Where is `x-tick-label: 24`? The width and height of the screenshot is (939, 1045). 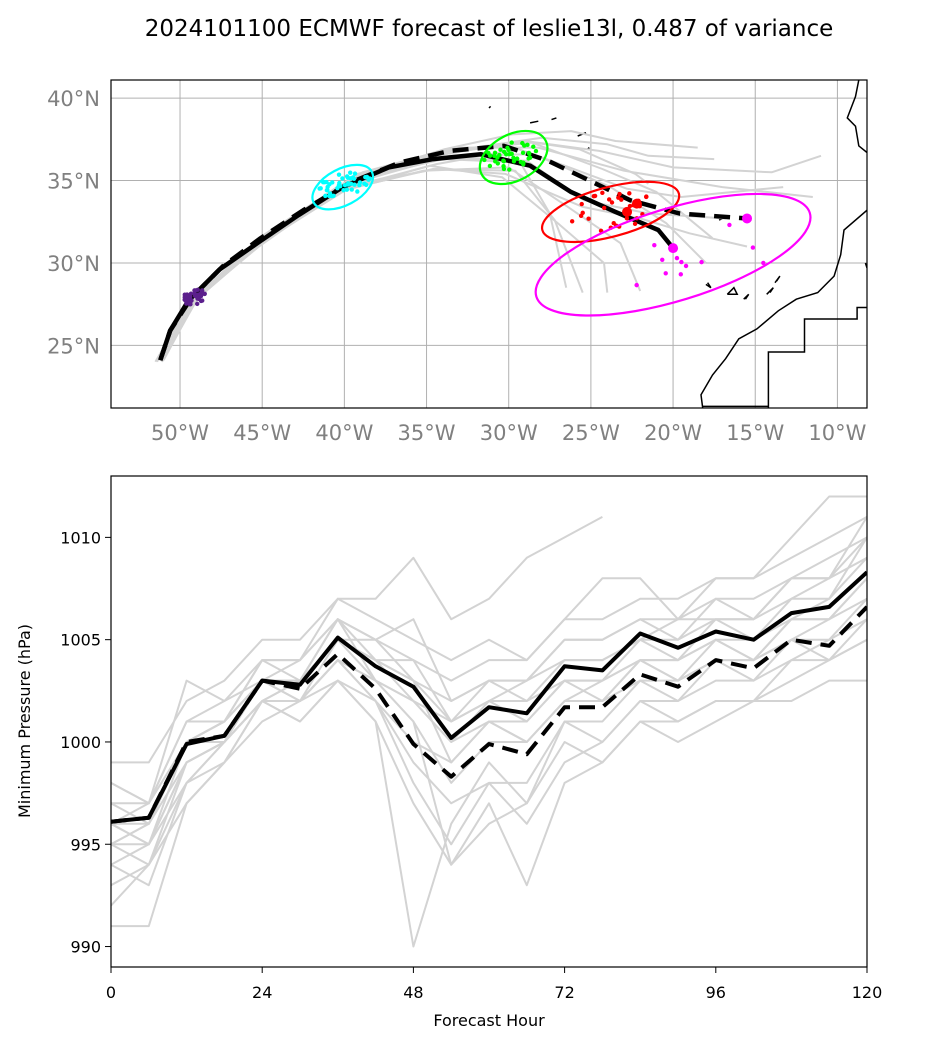
x-tick-label: 24 is located at coordinates (262, 992).